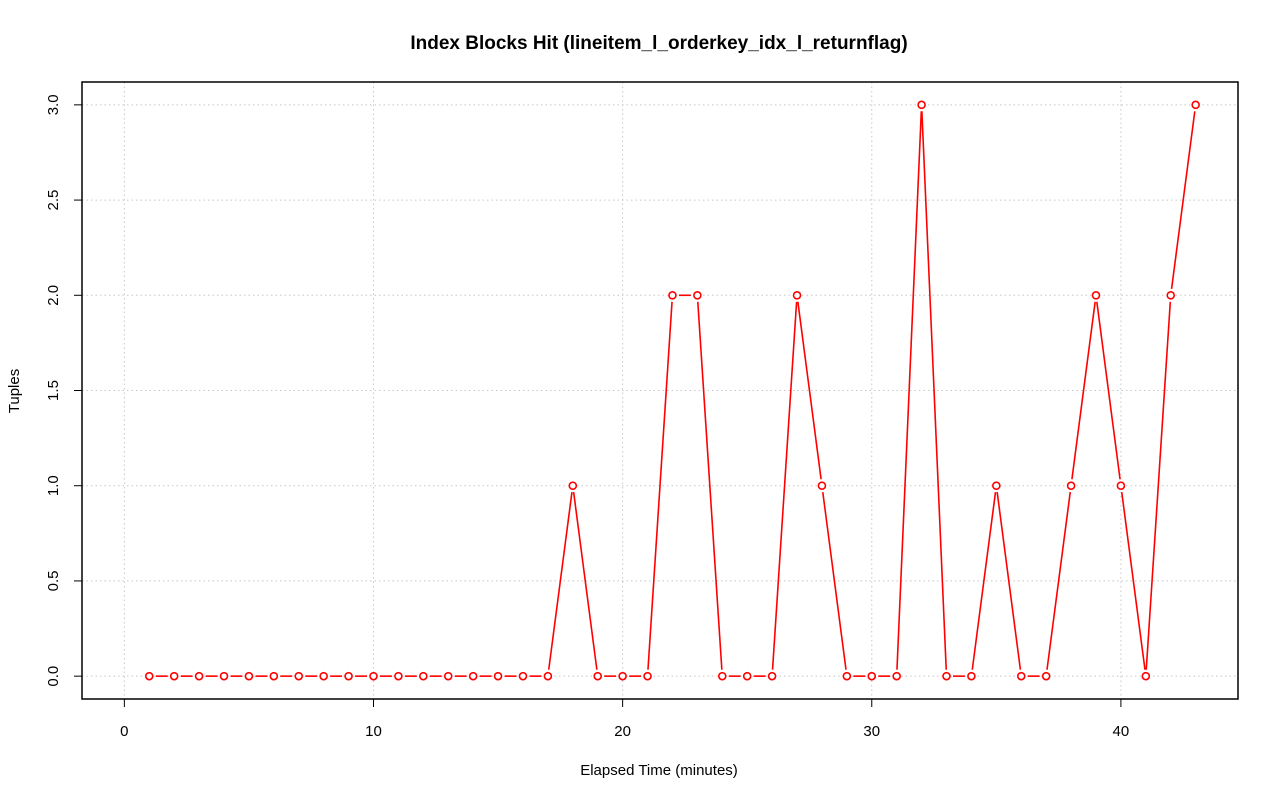 The height and width of the screenshot is (801, 1280). What do you see at coordinates (53, 200) in the screenshot?
I see `y-tick-label: 2.5` at bounding box center [53, 200].